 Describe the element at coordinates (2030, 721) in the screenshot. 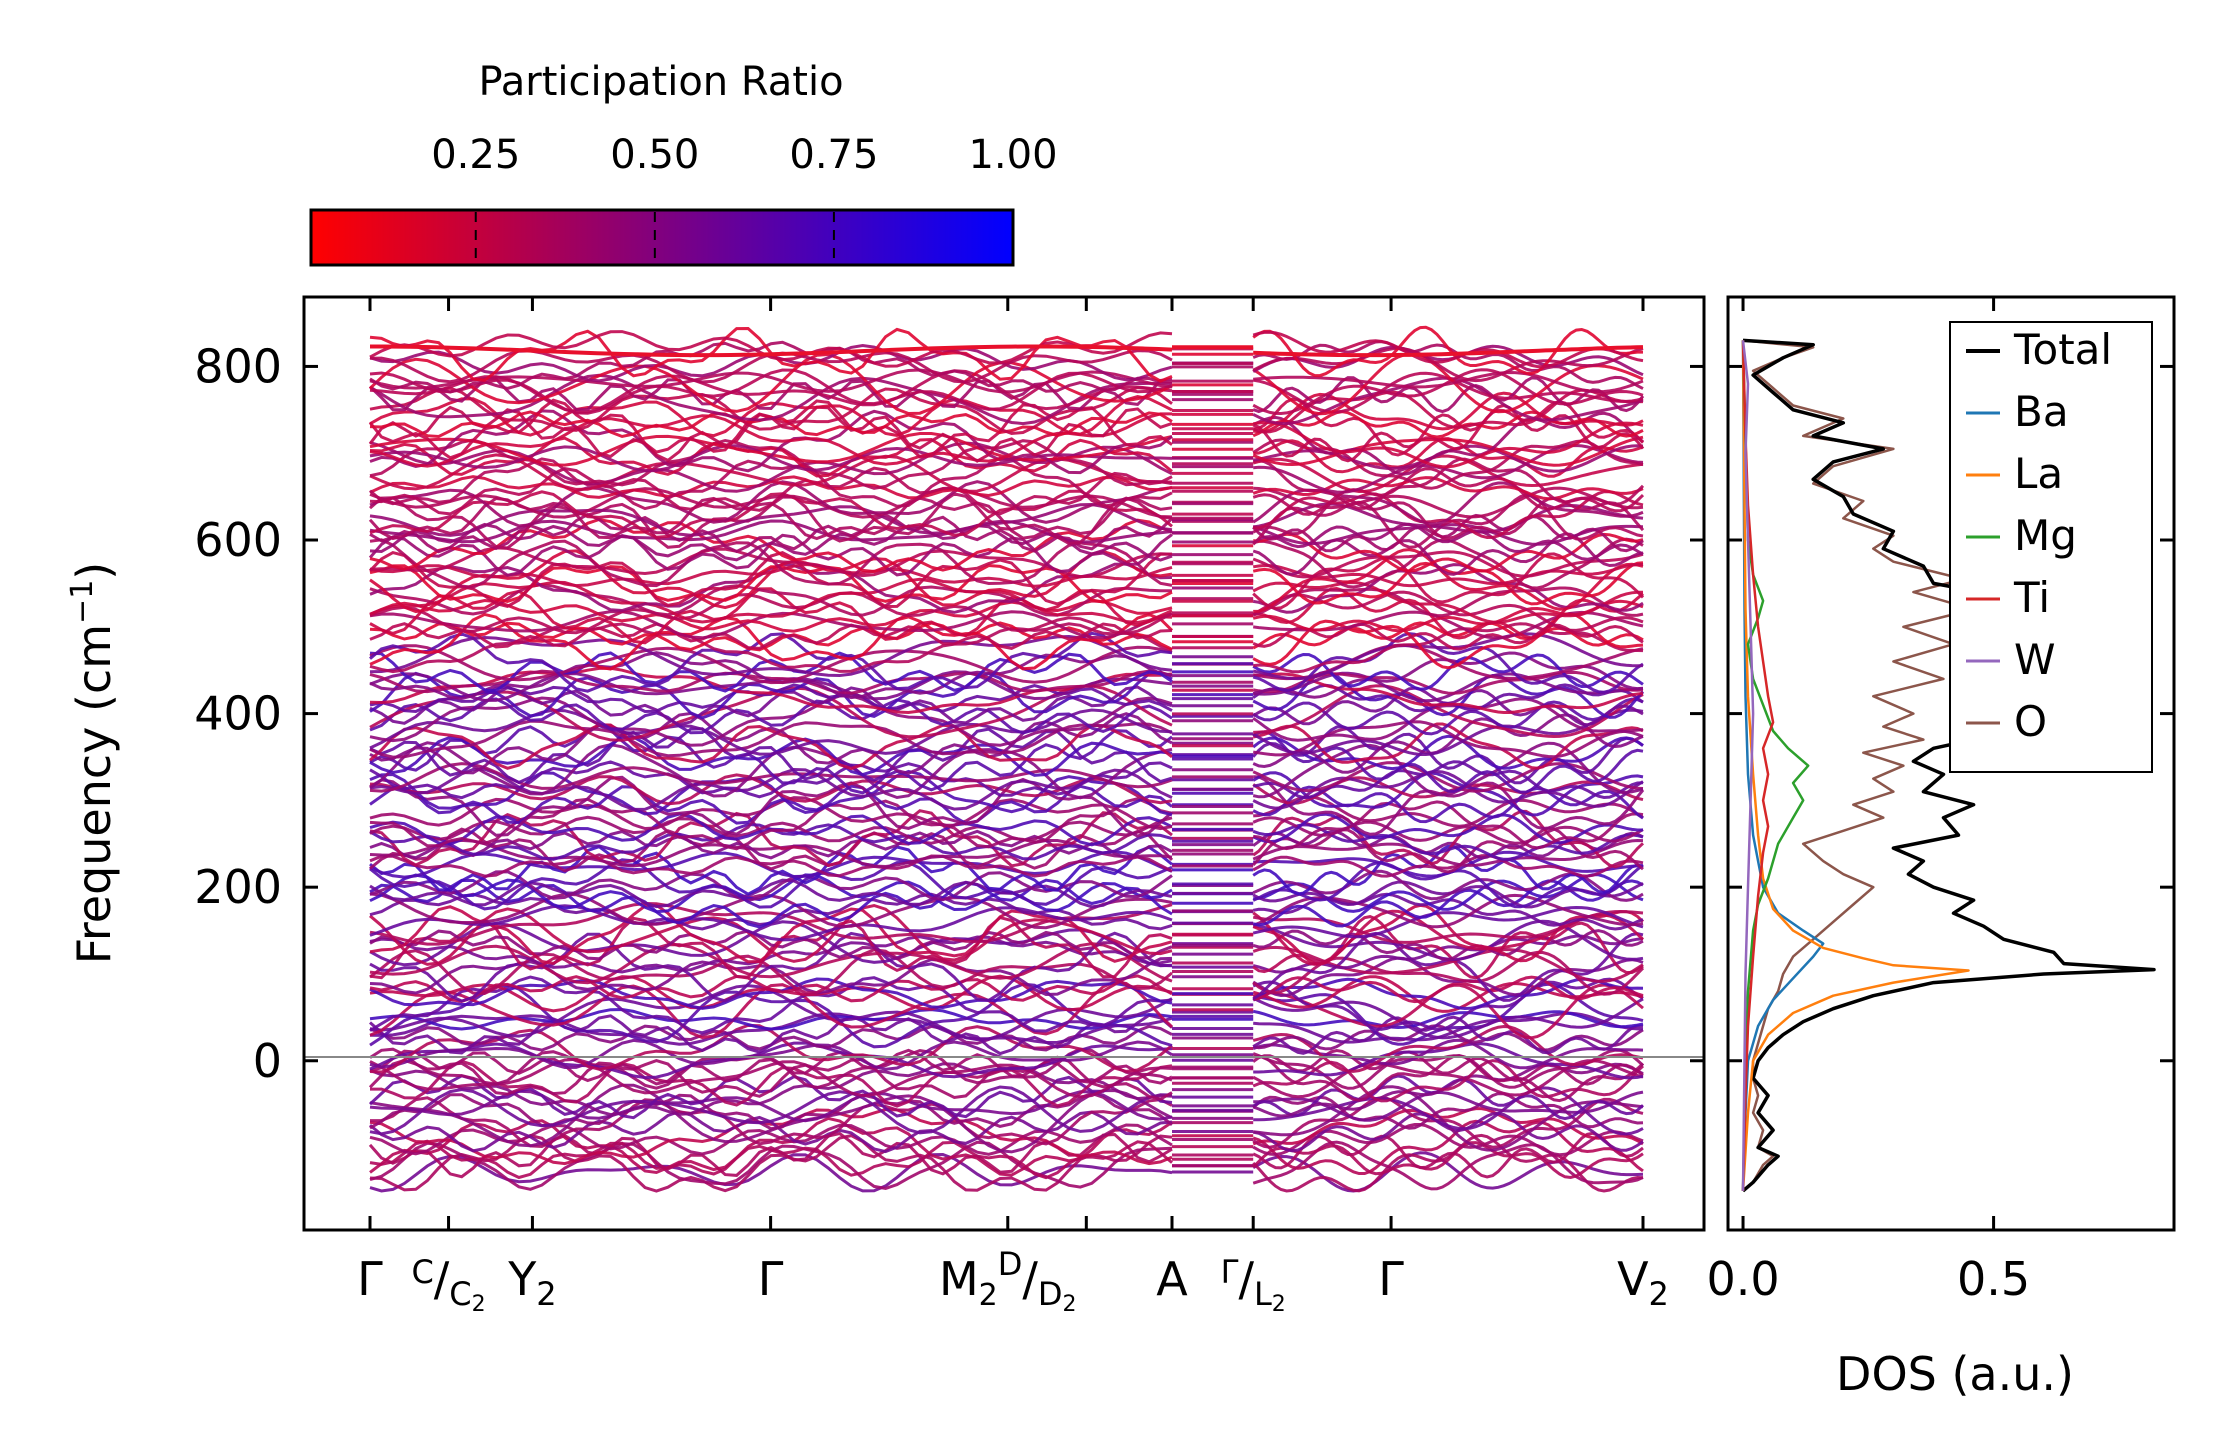

I see `legend-label: O` at that location.